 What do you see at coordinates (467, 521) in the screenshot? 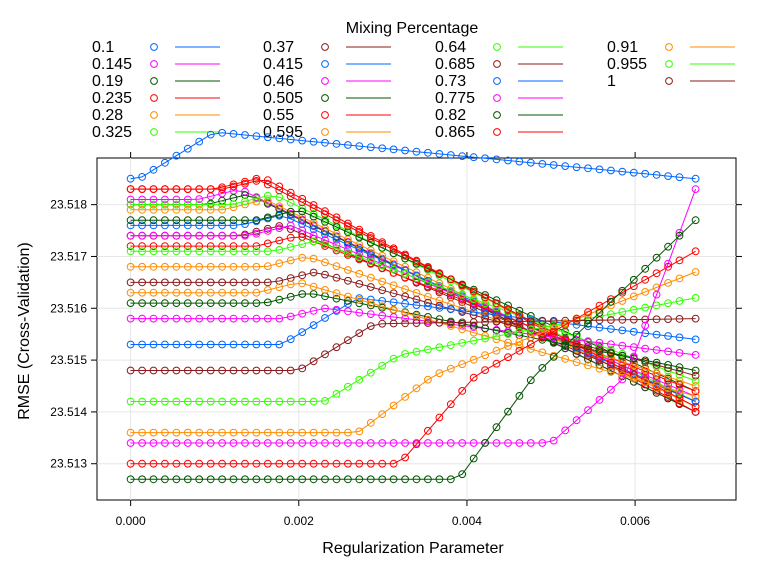
I see `x-tick-label: 0.004` at bounding box center [467, 521].